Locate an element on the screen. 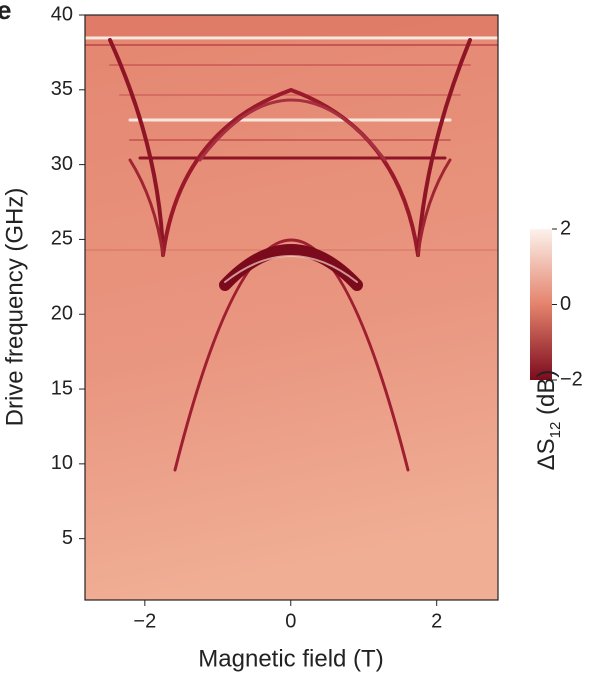  y-axis-label: Drive frequency (GHz) is located at coordinates (14, 307).